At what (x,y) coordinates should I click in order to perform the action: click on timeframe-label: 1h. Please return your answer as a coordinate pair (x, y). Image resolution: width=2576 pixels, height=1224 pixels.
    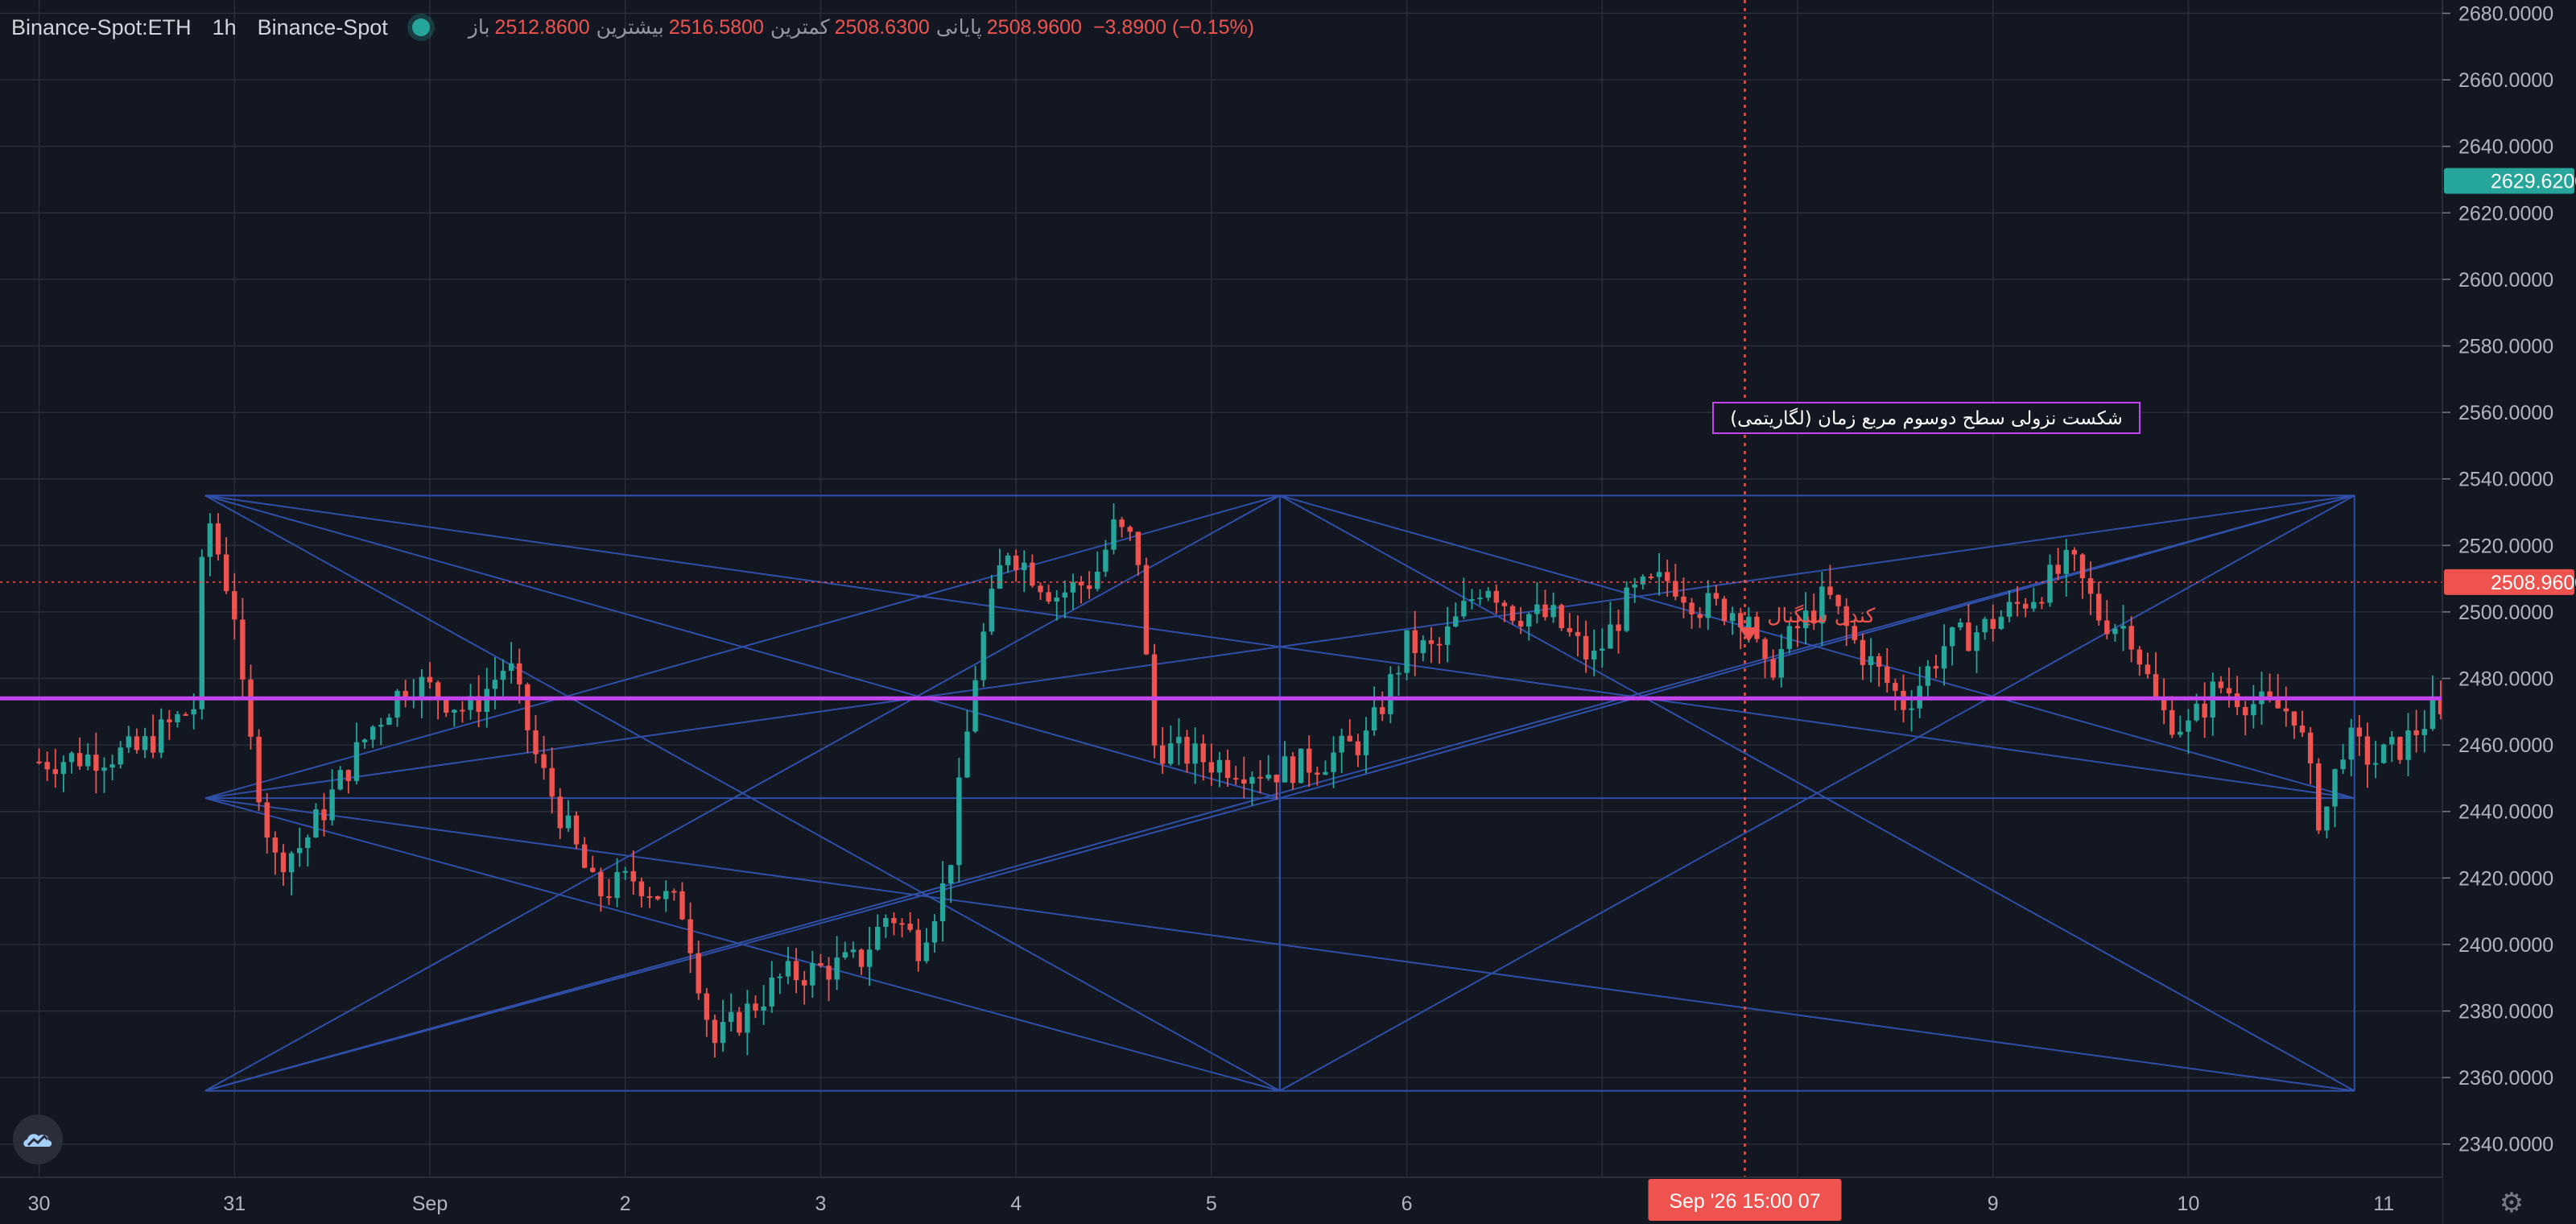
    Looking at the image, I should click on (224, 26).